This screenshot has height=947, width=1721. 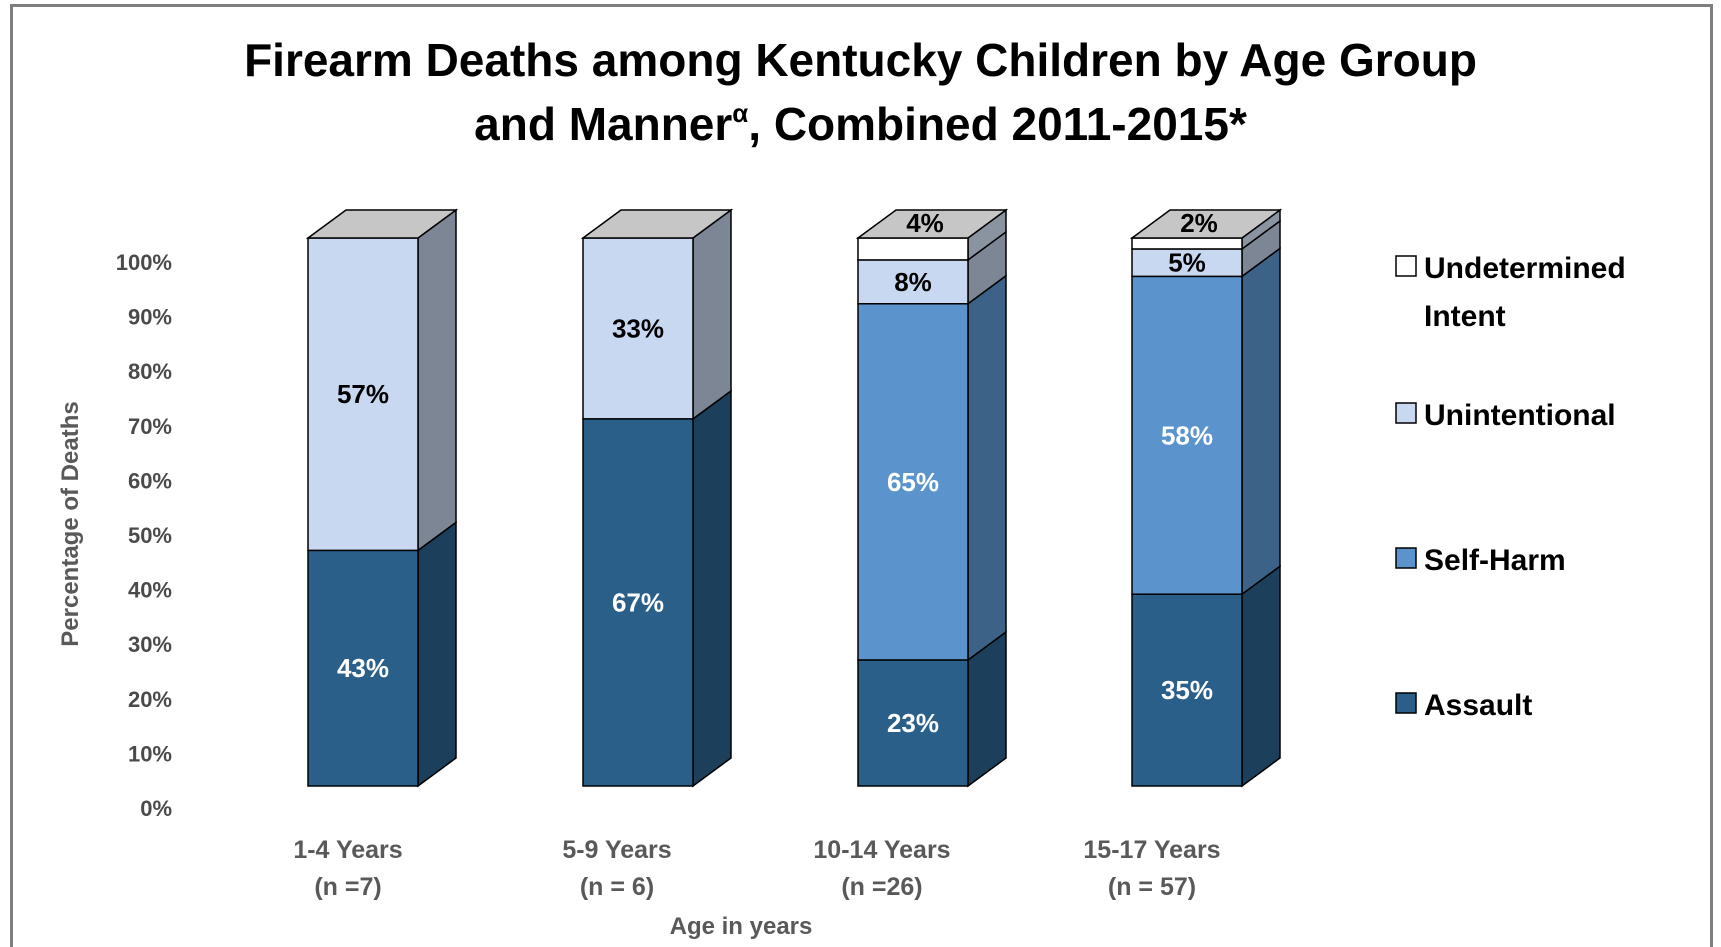 What do you see at coordinates (150, 535) in the screenshot?
I see `y-tick-label: 50%` at bounding box center [150, 535].